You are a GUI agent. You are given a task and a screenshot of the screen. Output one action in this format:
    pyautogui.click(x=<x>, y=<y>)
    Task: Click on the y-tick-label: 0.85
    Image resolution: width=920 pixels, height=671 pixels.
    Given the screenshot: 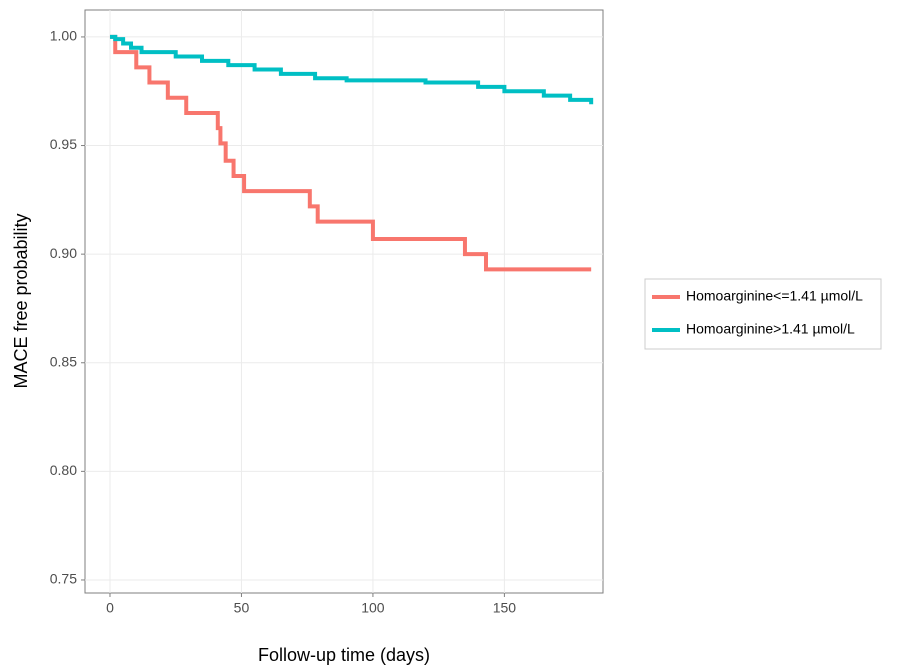 What is the action you would take?
    pyautogui.click(x=63, y=361)
    